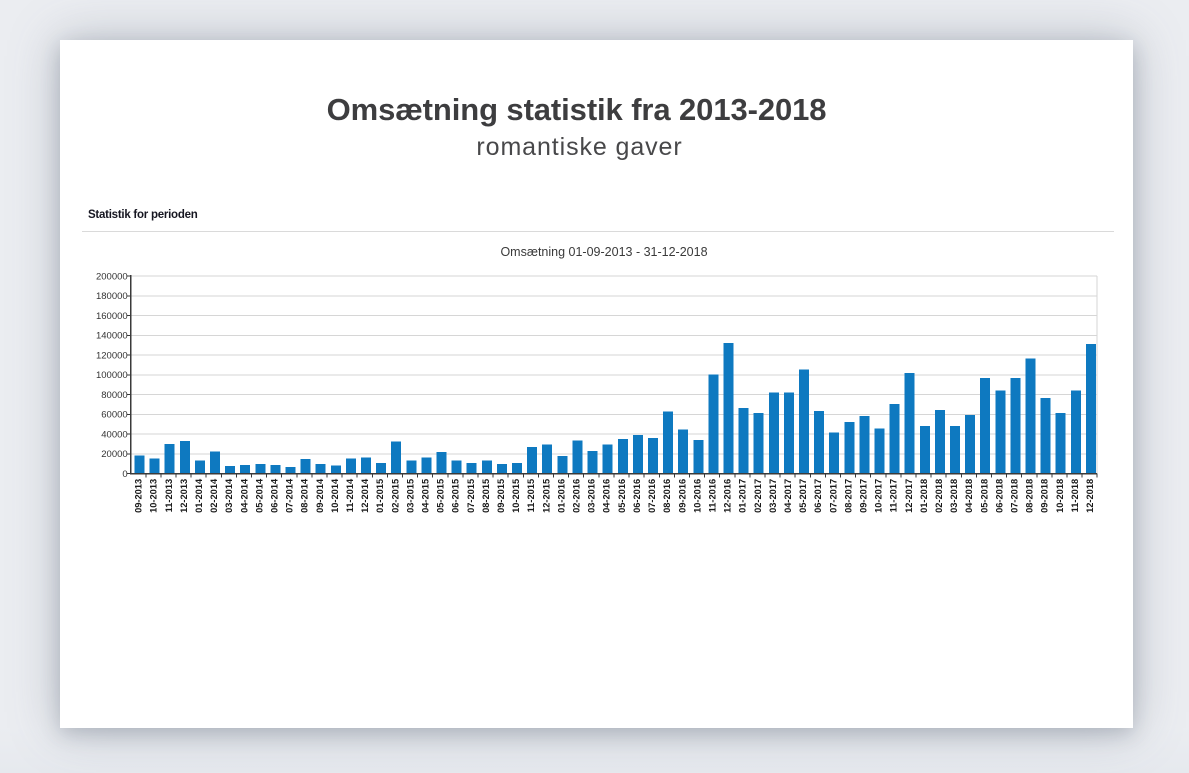 The width and height of the screenshot is (1189, 773). What do you see at coordinates (637, 496) in the screenshot?
I see `svg-text: 06-2016` at bounding box center [637, 496].